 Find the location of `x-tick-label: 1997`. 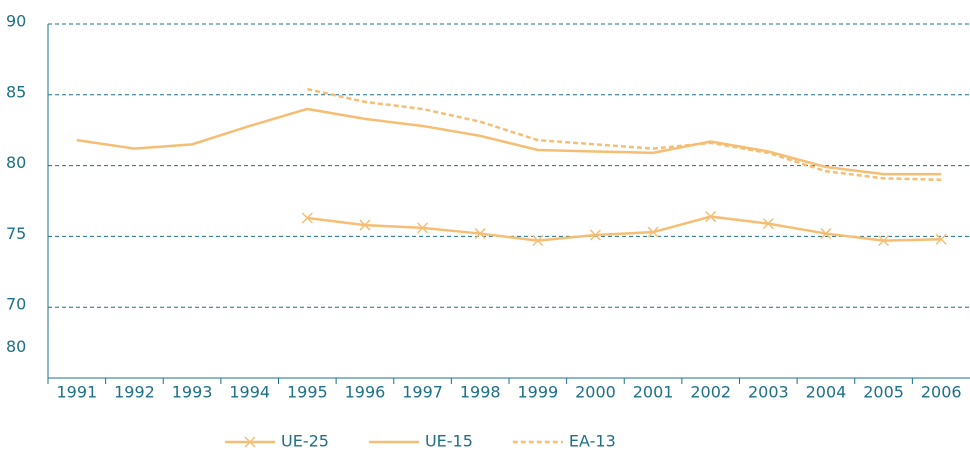

x-tick-label: 1997 is located at coordinates (422, 392).